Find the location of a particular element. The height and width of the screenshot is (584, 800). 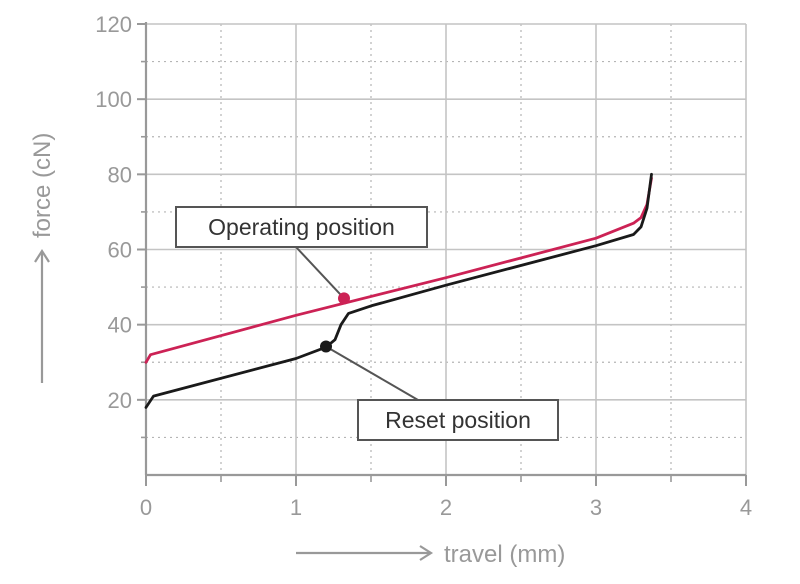

y-tick-label: 20 is located at coordinates (120, 400).